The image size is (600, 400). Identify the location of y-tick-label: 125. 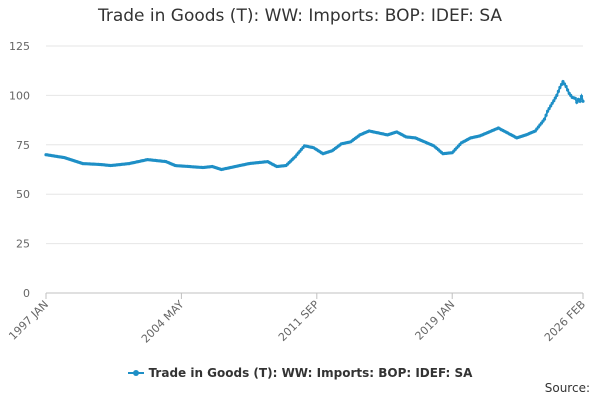
(19, 46).